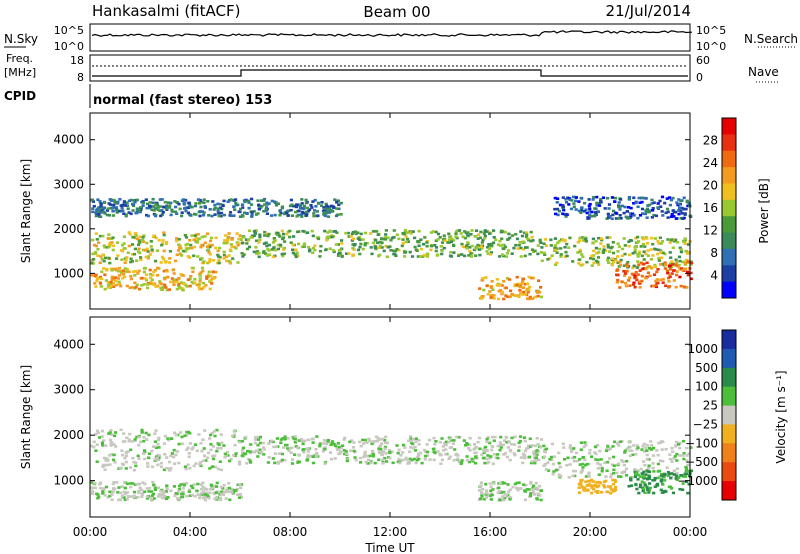 The height and width of the screenshot is (554, 800). I want to click on freq-right-label: Nave, so click(763, 72).